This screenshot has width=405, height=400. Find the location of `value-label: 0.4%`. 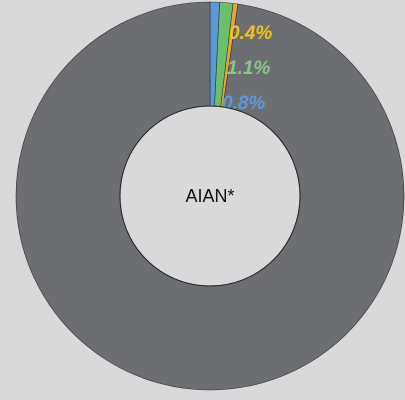

value-label: 0.4% is located at coordinates (250, 33).